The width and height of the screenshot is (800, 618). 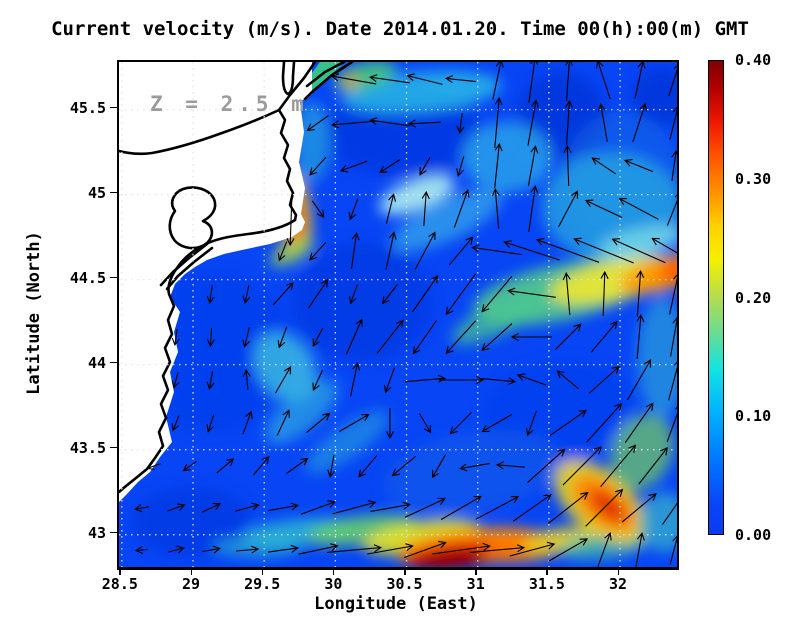 I want to click on x-tick-label: 31, so click(x=475, y=584).